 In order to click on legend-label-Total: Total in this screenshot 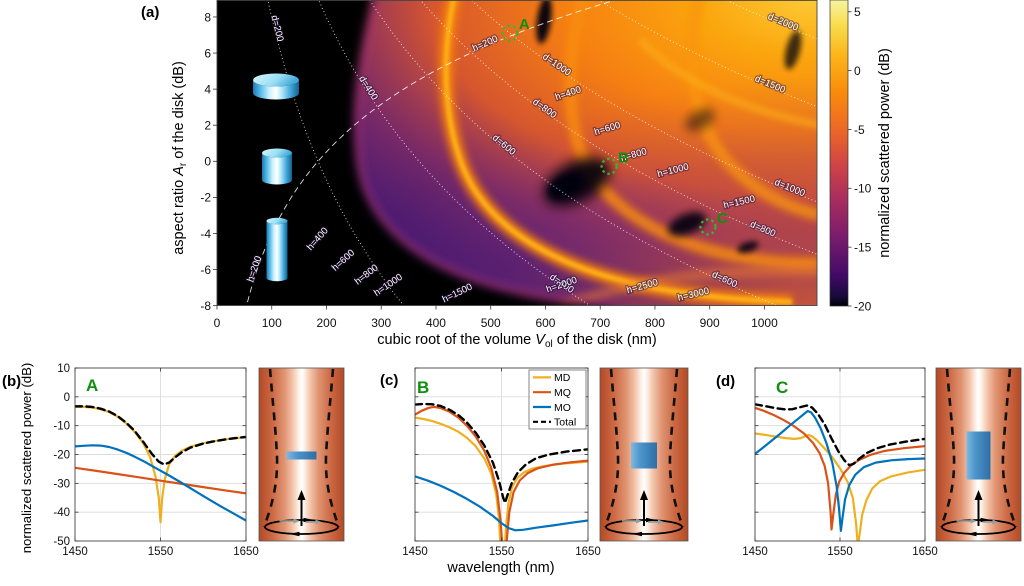, I will do `click(565, 423)`.